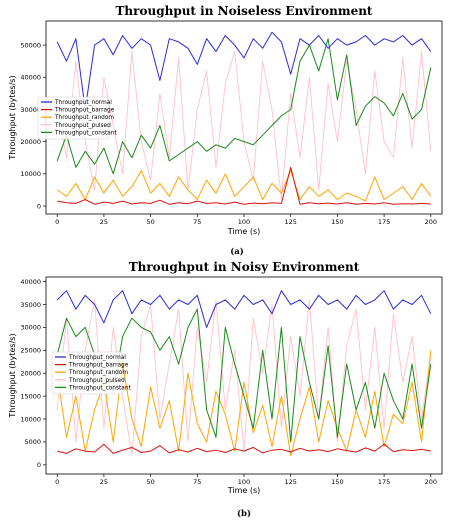 This screenshot has height=531, width=474. What do you see at coordinates (244, 267) in the screenshot?
I see `chart-title: Throughput in Noisy Environment` at bounding box center [244, 267].